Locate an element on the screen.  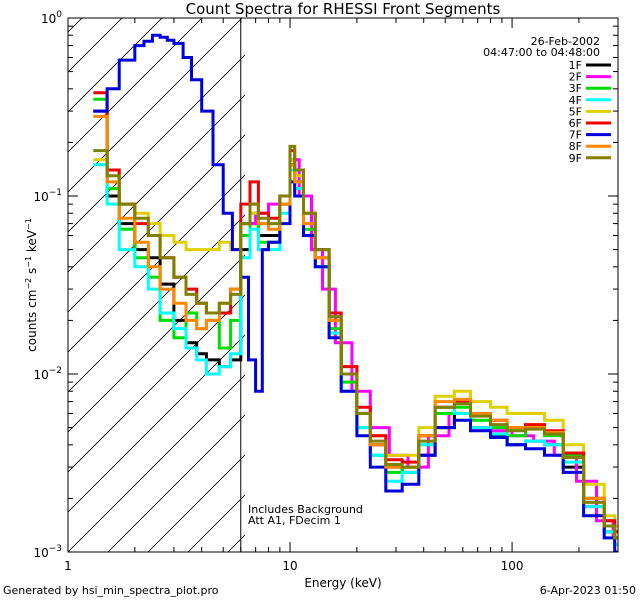
footer-timestamp: 6-Apr-2023 01:50 is located at coordinates (588, 590).